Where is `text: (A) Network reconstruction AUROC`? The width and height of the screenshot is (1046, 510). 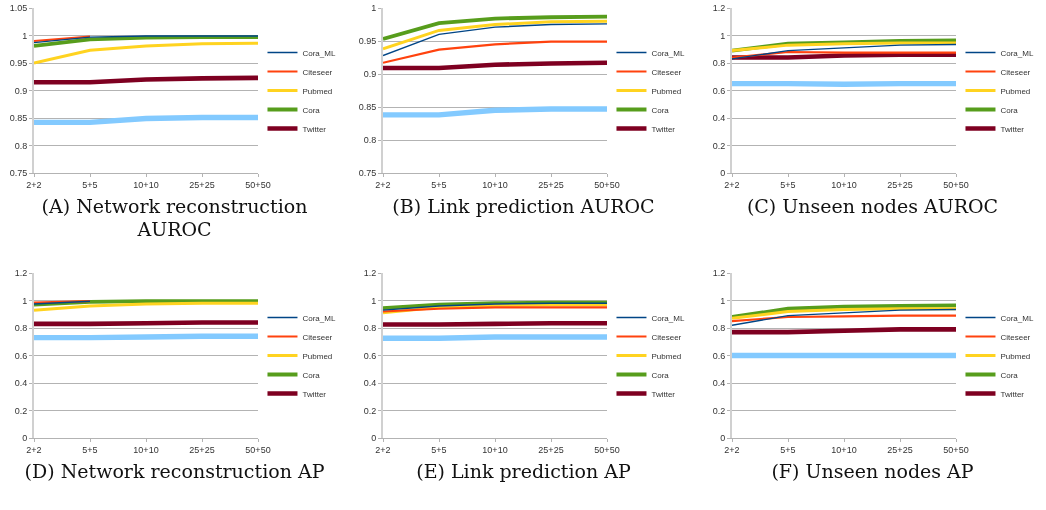 text: (A) Network reconstruction AUROC is located at coordinates (174, 218).